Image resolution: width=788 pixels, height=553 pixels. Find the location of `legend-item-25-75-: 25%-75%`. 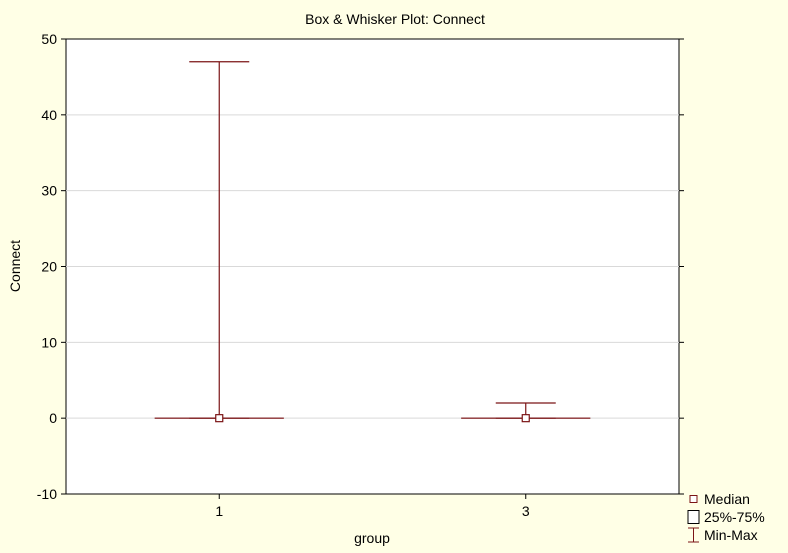

legend-item-25-75-: 25%-75% is located at coordinates (726, 517).